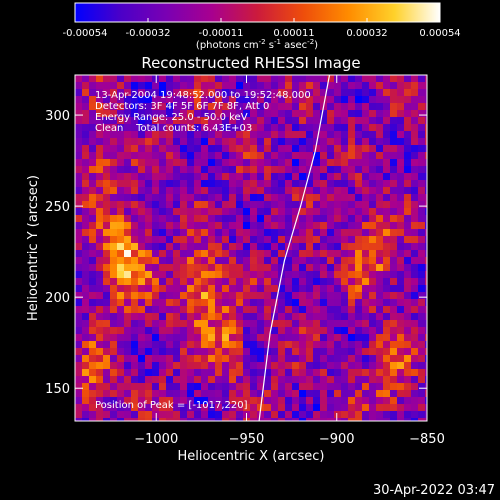 This screenshot has height=500, width=500. Describe the element at coordinates (251, 456) in the screenshot. I see `x-axis-label: Heliocentric X (arcsec)` at that location.